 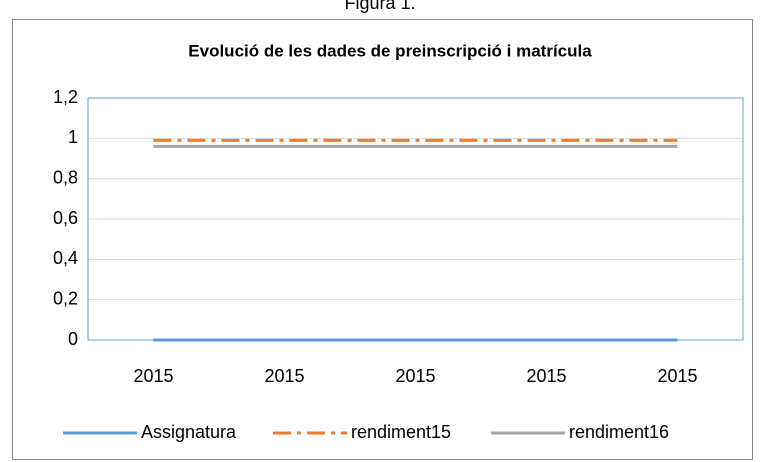 What do you see at coordinates (65, 218) in the screenshot?
I see `y-tick-label: 0,6` at bounding box center [65, 218].